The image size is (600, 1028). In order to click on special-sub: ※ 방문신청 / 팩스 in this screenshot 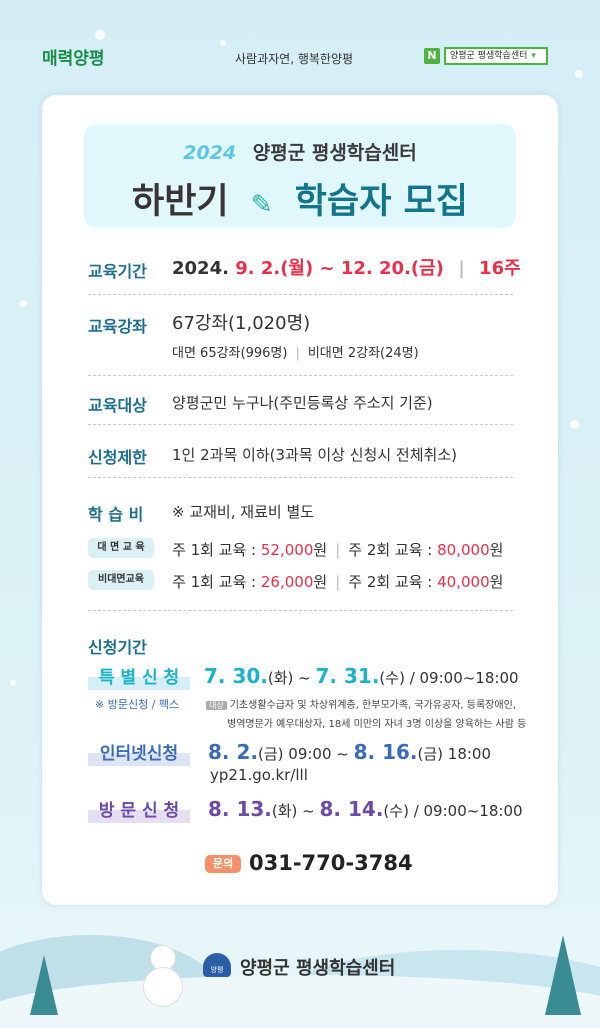, I will do `click(137, 704)`.